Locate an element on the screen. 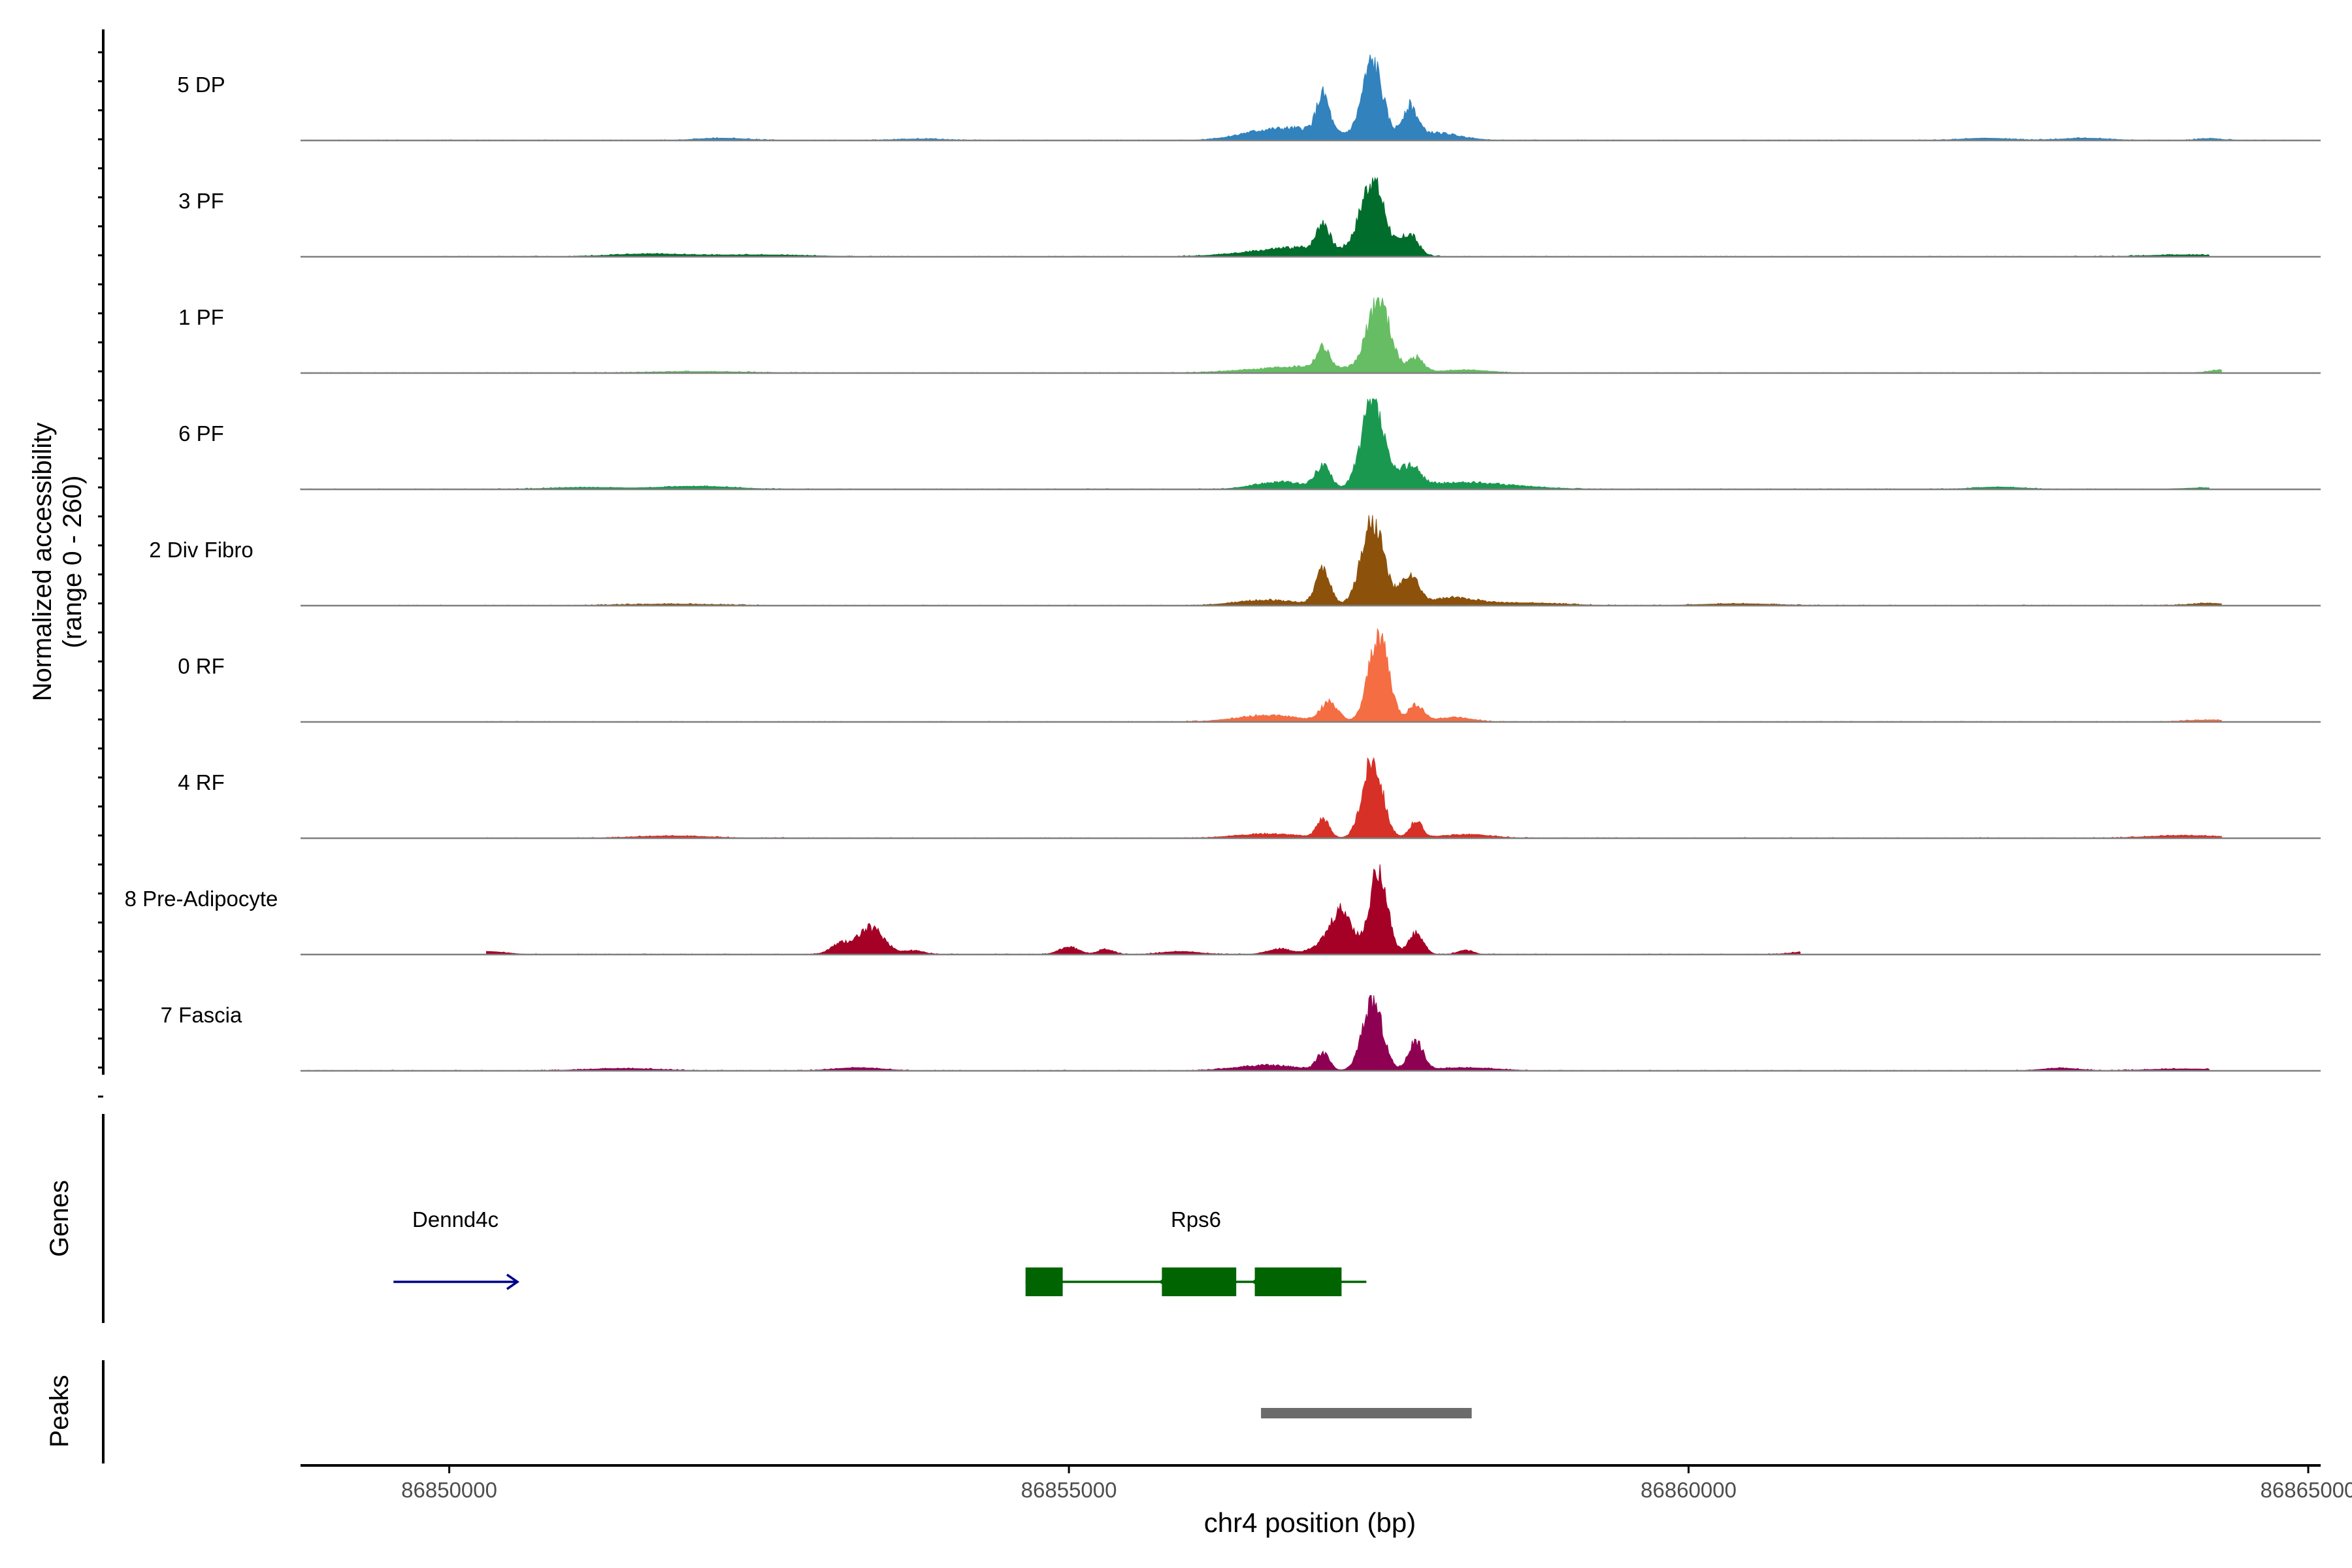  track-label: 8 Pre-Adipocyte is located at coordinates (201, 899).